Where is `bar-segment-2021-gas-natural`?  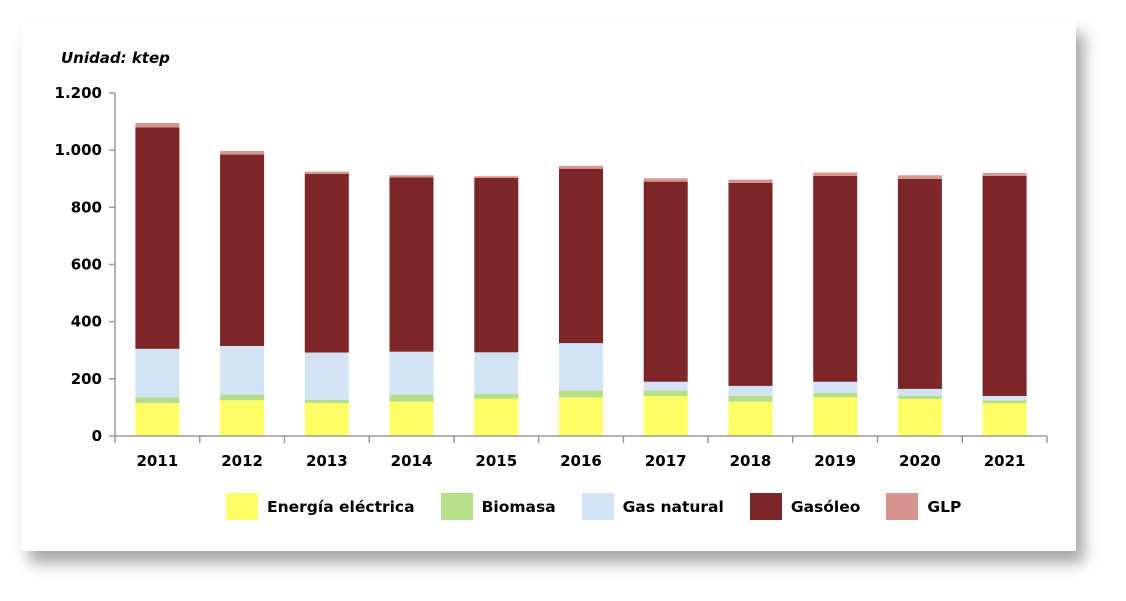
bar-segment-2021-gas-natural is located at coordinates (1004, 398).